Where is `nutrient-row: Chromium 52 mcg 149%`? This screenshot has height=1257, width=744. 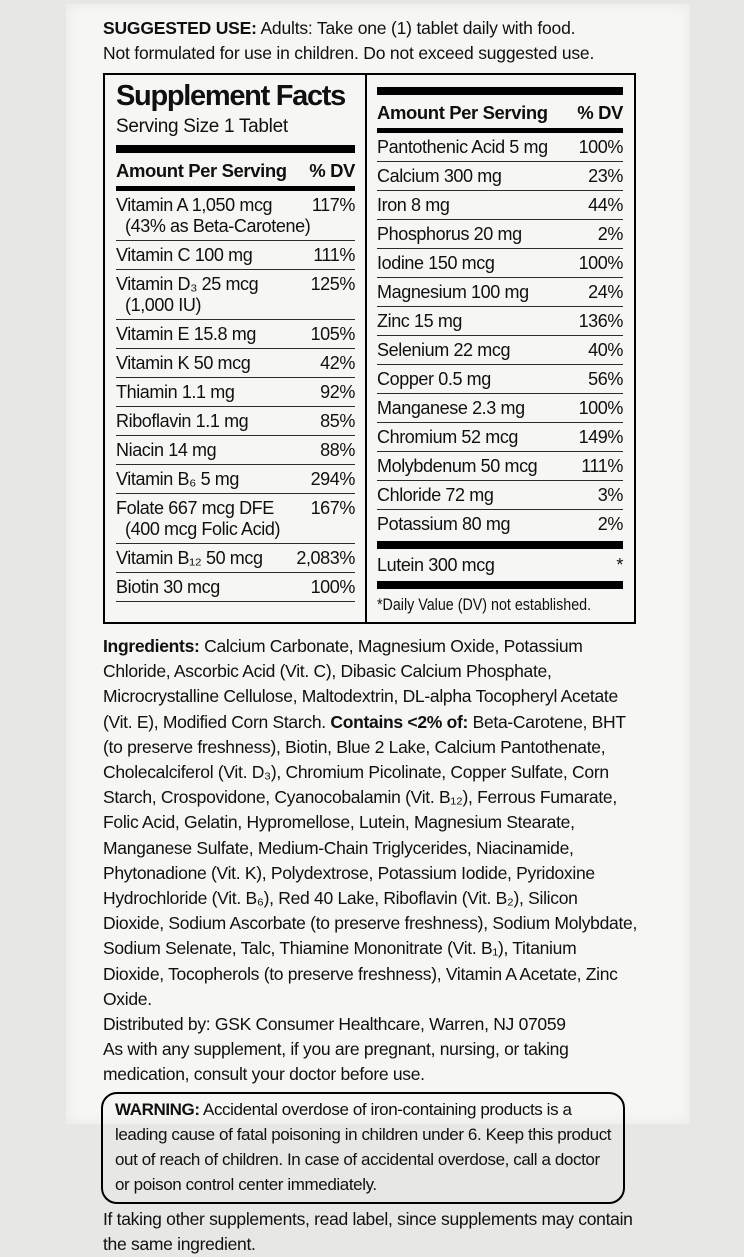
nutrient-row: Chromium 52 mcg 149% is located at coordinates (500, 437).